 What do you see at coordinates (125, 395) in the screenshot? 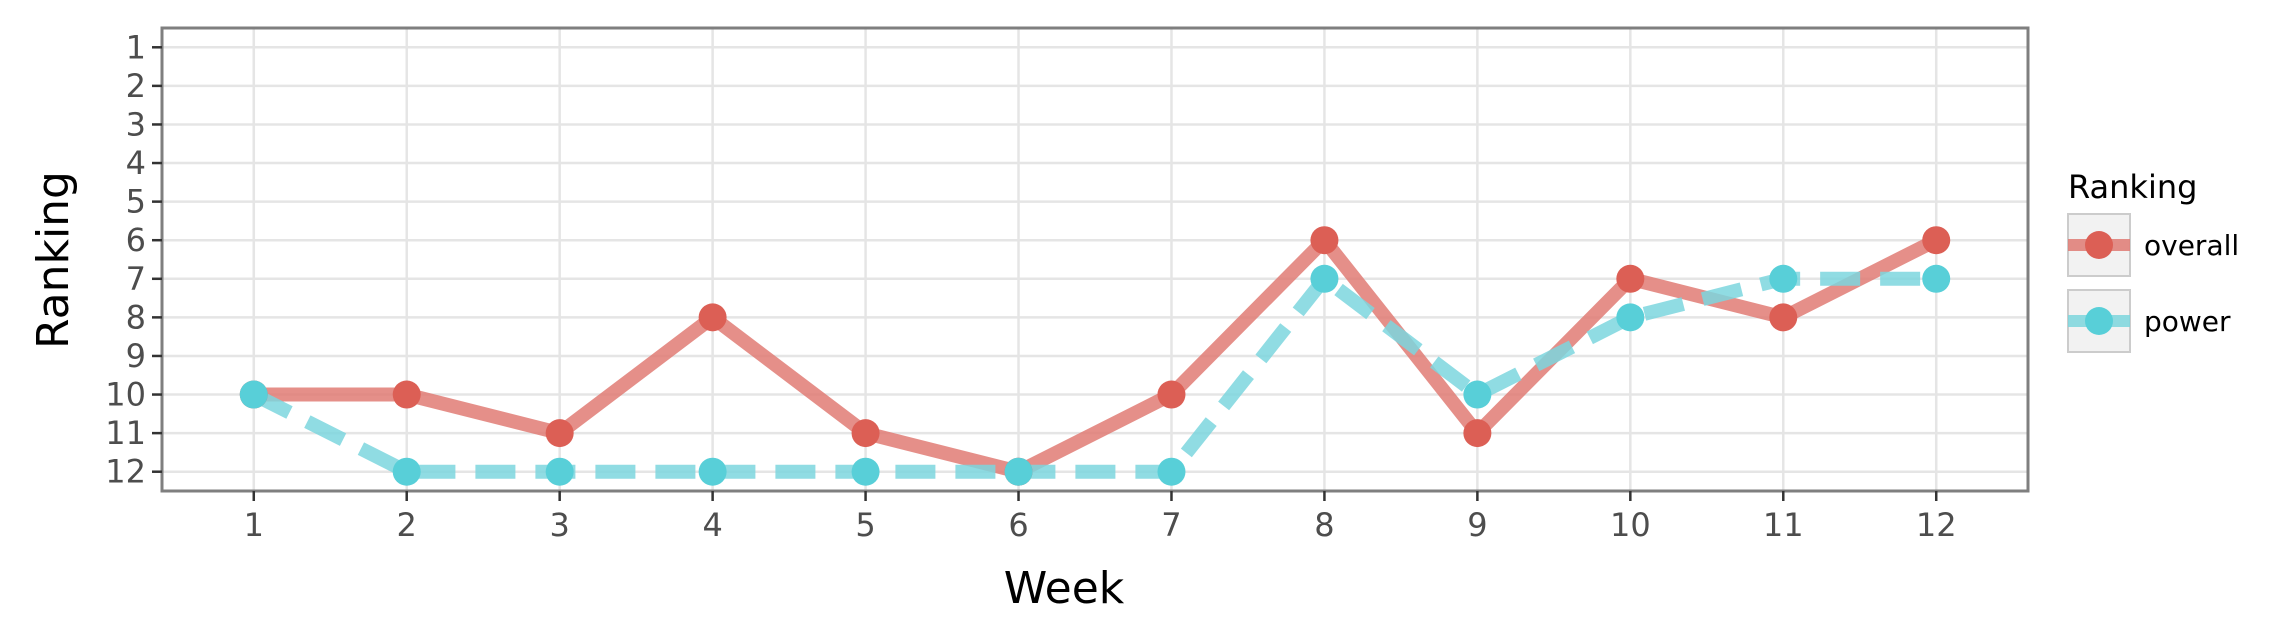
I see `y-tick-label: 10` at bounding box center [125, 395].